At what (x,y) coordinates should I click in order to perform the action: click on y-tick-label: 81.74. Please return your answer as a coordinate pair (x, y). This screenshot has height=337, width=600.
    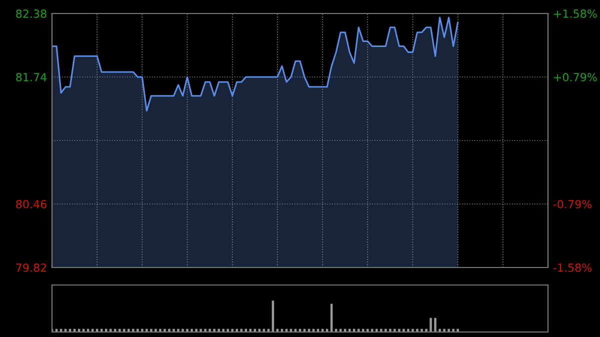
    Looking at the image, I should click on (31, 77).